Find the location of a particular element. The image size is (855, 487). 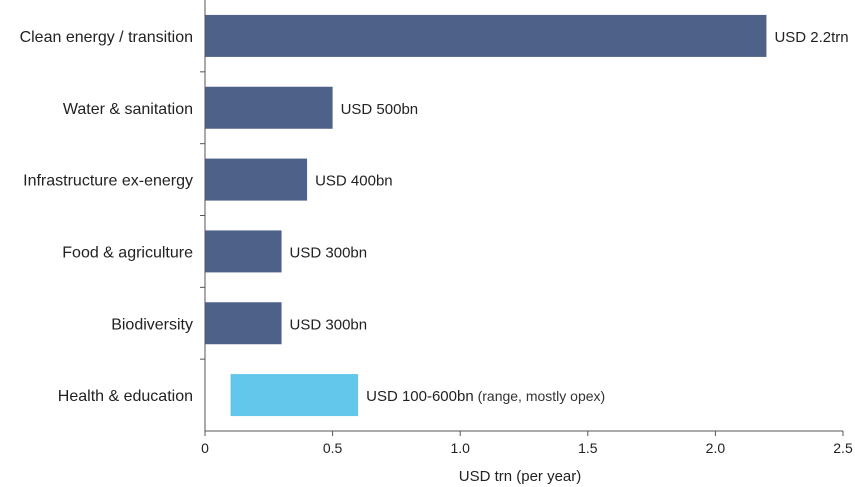

category-label: Infrastructure ex-energy is located at coordinates (108, 181).